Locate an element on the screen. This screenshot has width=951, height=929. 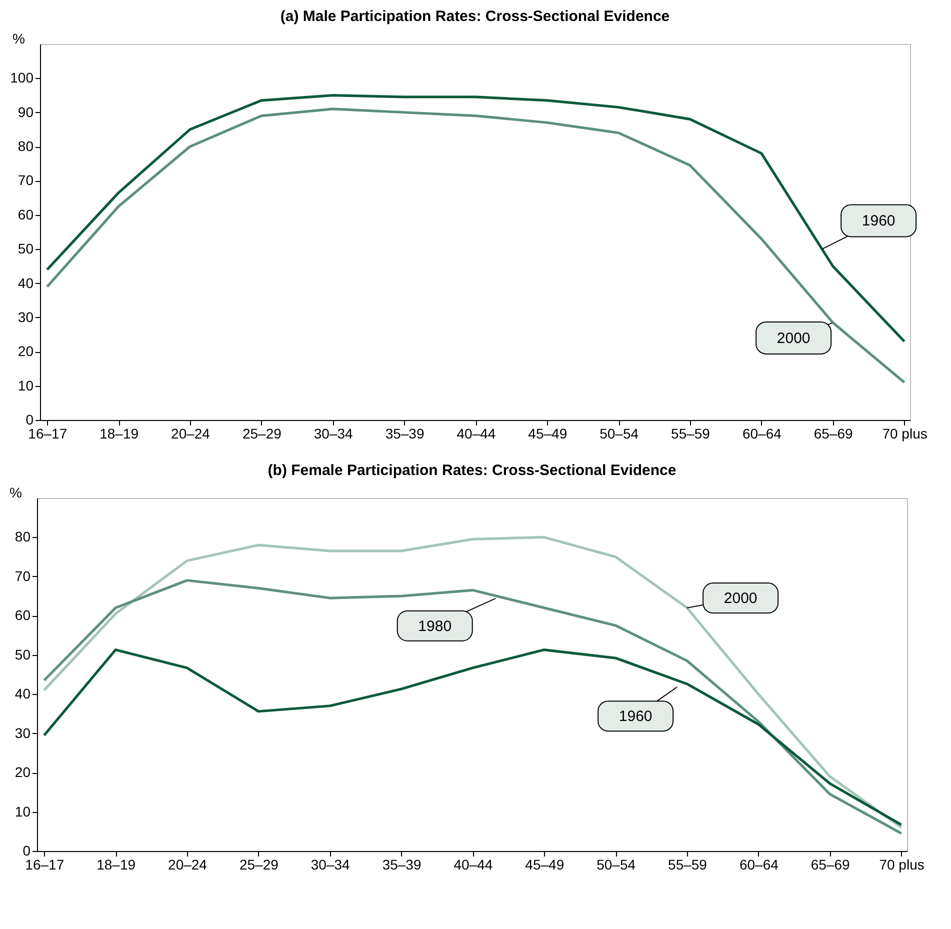
chart-title: (a) Male Participation Rates: Cross-Sectional Evidence is located at coordinates (475, 16).